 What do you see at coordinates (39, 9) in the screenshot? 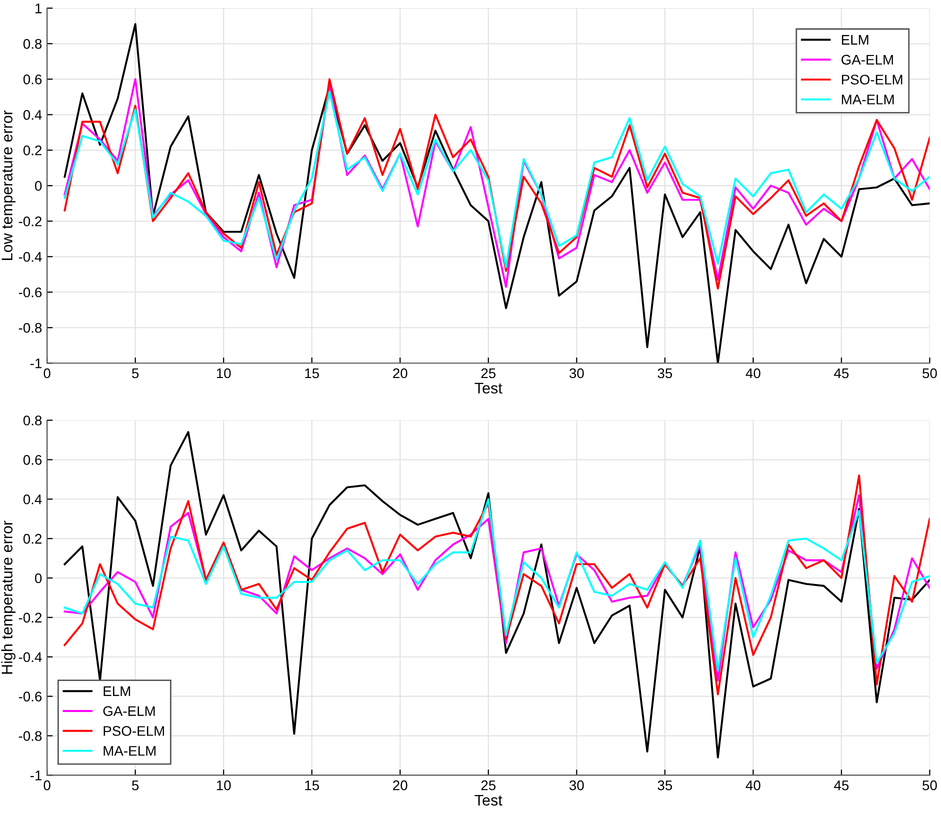
I see `y-tick-label: 1` at bounding box center [39, 9].